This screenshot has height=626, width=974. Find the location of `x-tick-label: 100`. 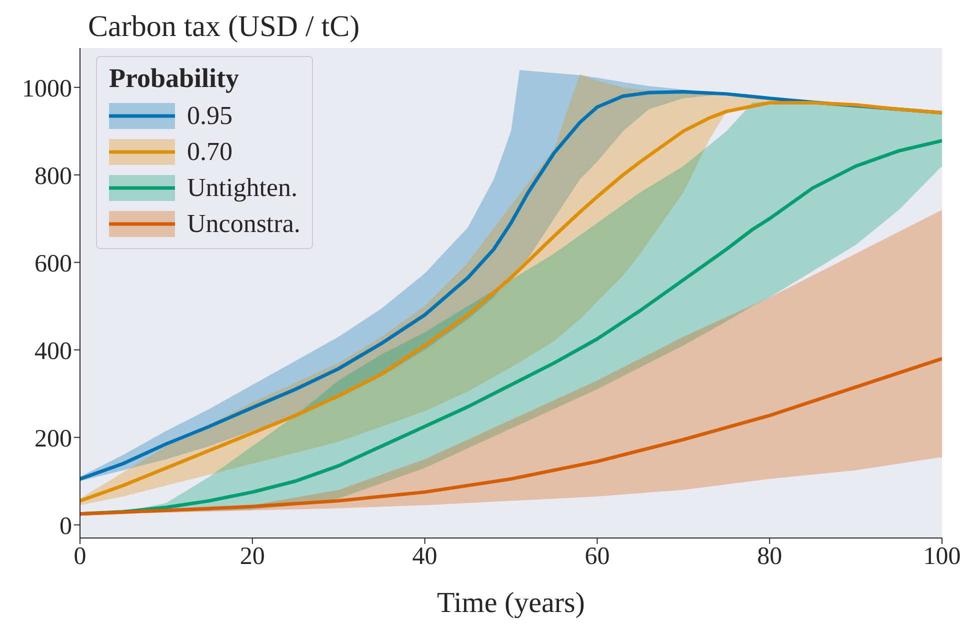

x-tick-label: 100 is located at coordinates (942, 556).